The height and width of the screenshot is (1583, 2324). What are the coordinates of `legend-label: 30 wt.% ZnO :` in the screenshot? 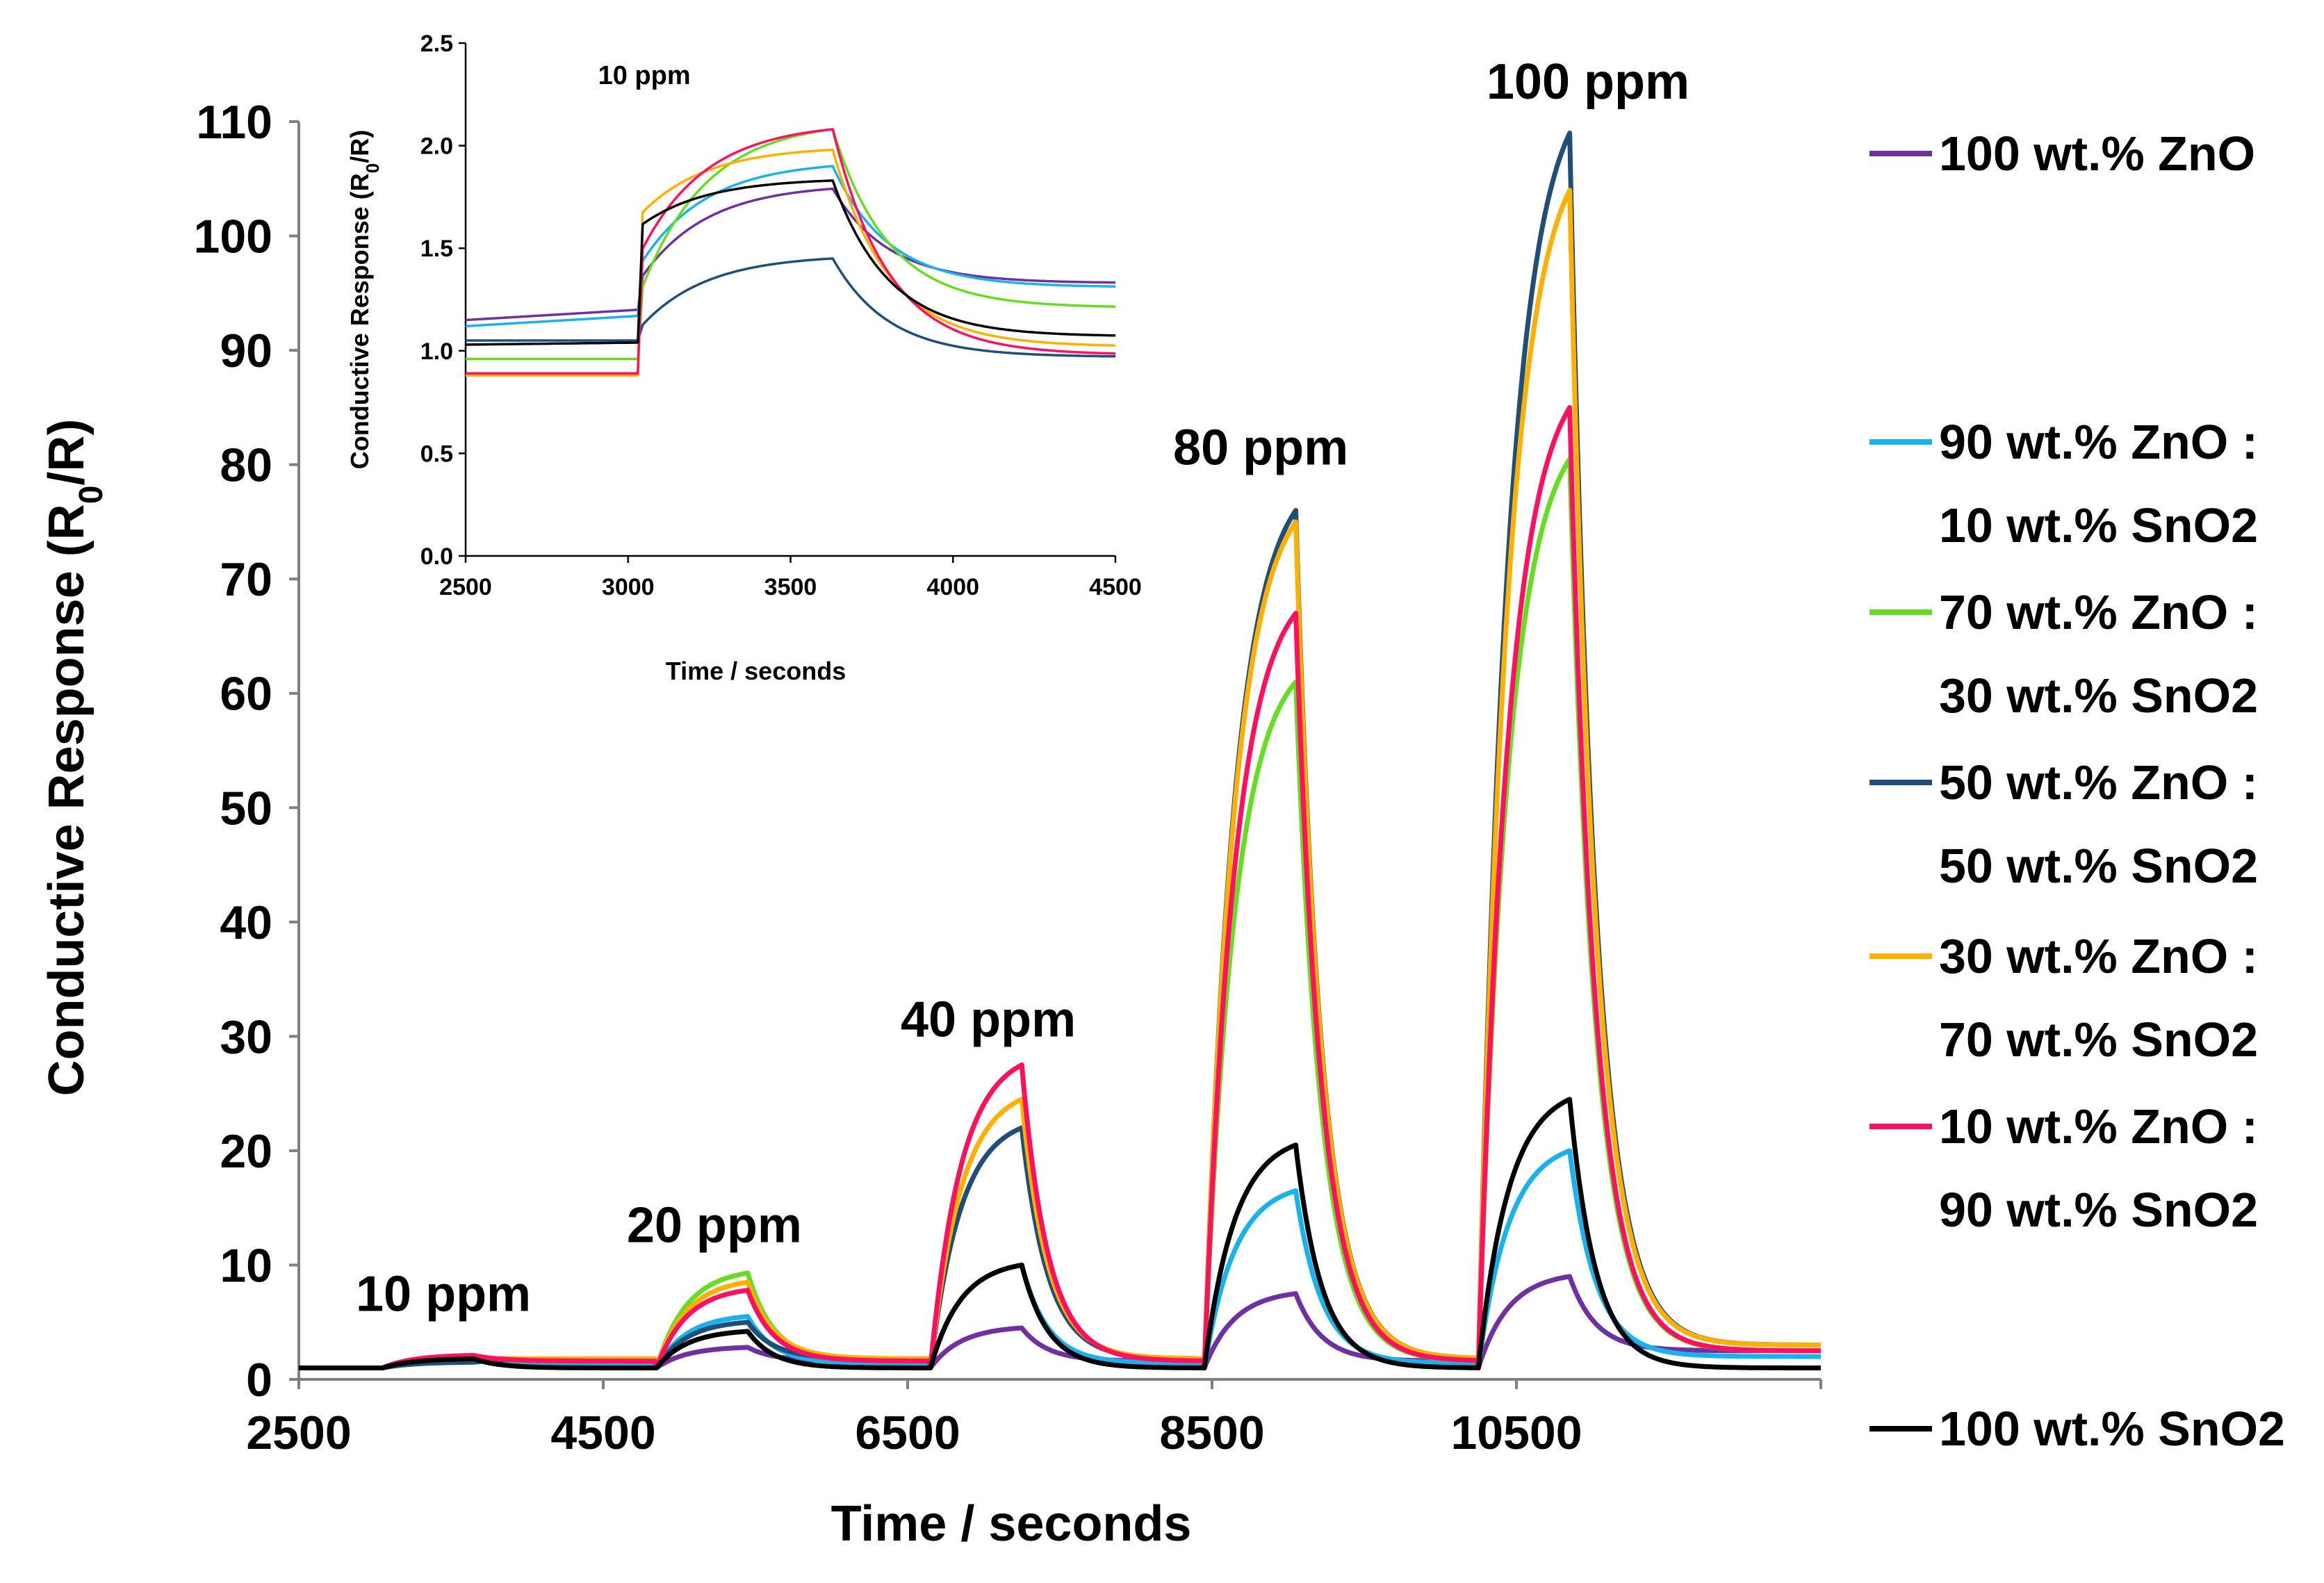 It's located at (2099, 956).